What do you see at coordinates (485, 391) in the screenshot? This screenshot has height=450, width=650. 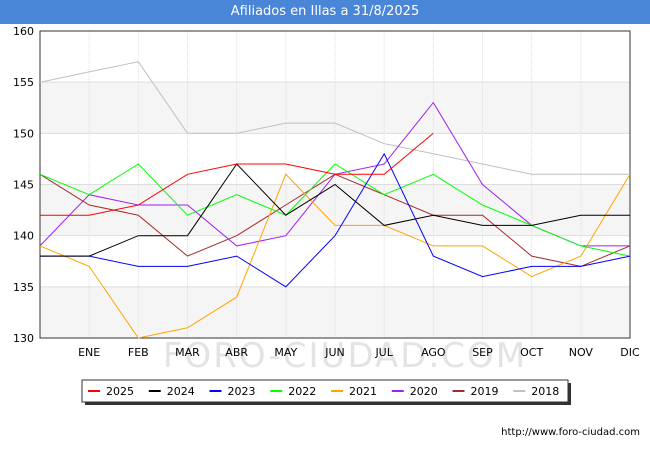 I see `legend-label-2019: 2019` at bounding box center [485, 391].